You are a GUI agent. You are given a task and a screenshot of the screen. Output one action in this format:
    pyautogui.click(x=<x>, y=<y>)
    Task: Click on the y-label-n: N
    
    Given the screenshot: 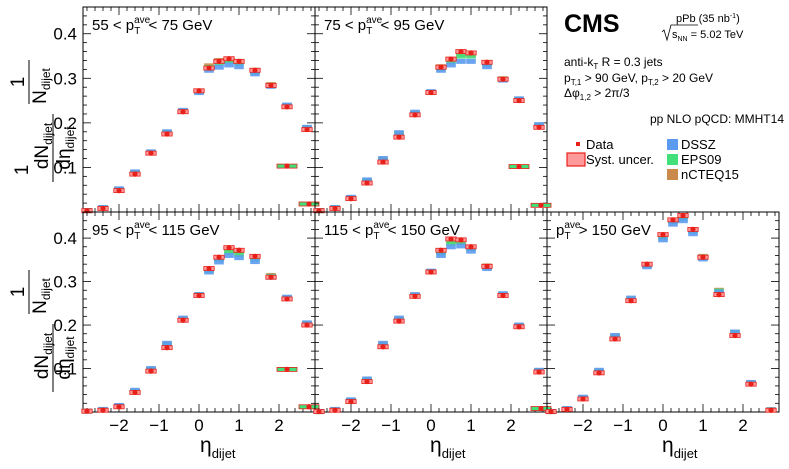 What is the action you would take?
    pyautogui.click(x=40, y=307)
    